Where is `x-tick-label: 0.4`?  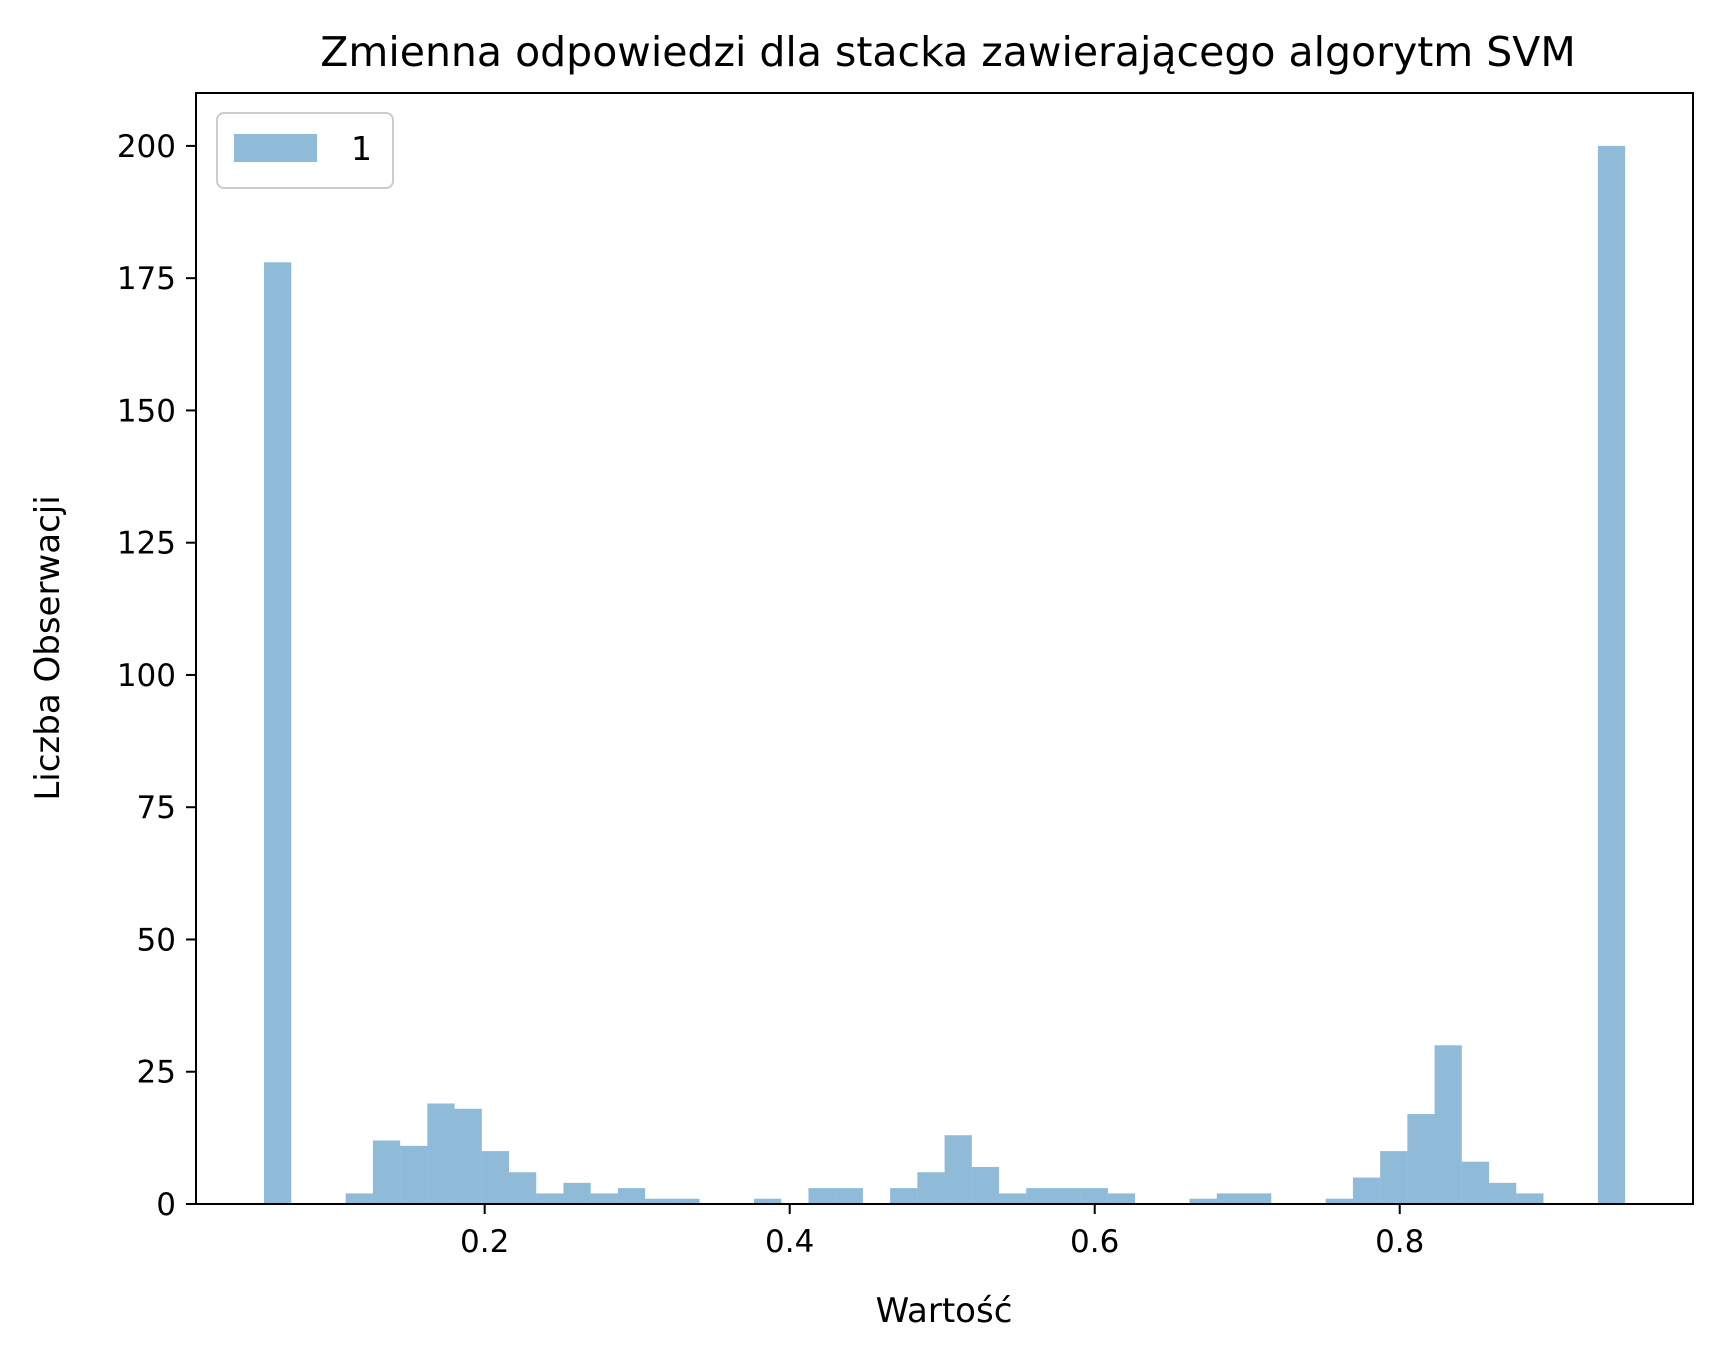
x-tick-label: 0.4 is located at coordinates (789, 1242).